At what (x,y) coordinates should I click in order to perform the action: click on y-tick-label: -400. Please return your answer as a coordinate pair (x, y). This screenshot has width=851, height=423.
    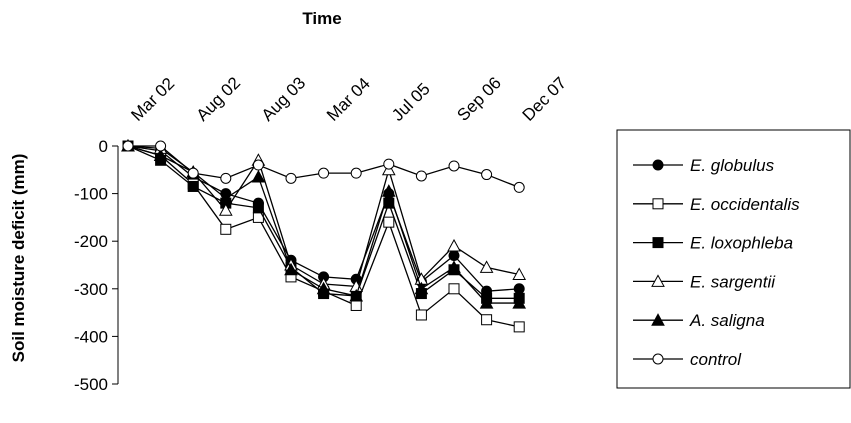
    Looking at the image, I should click on (91, 336).